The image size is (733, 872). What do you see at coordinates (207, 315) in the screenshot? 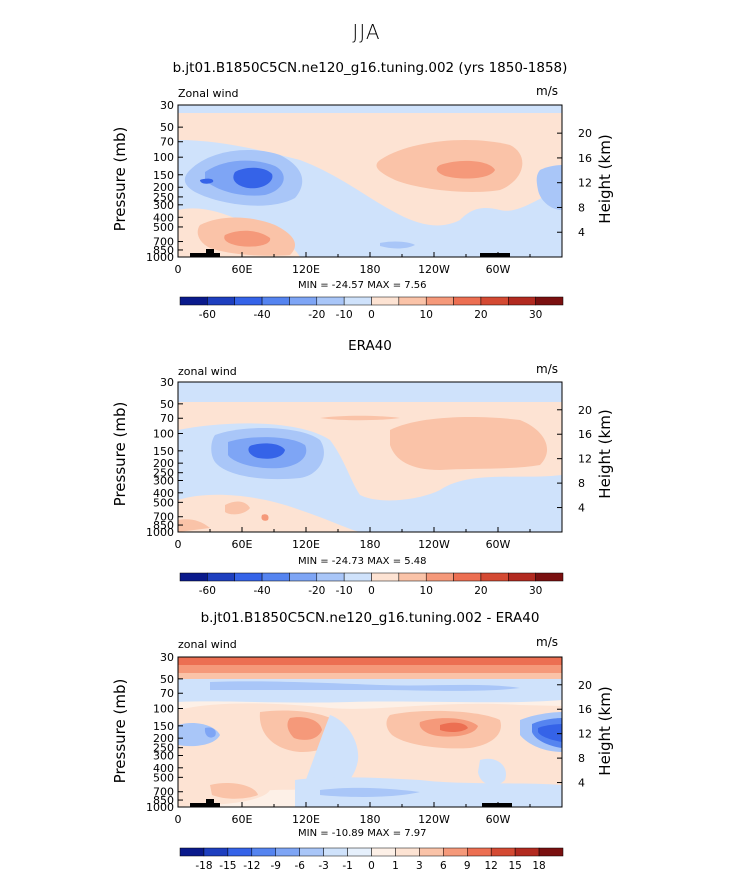
I see `colorbar-label: -60` at bounding box center [207, 315].